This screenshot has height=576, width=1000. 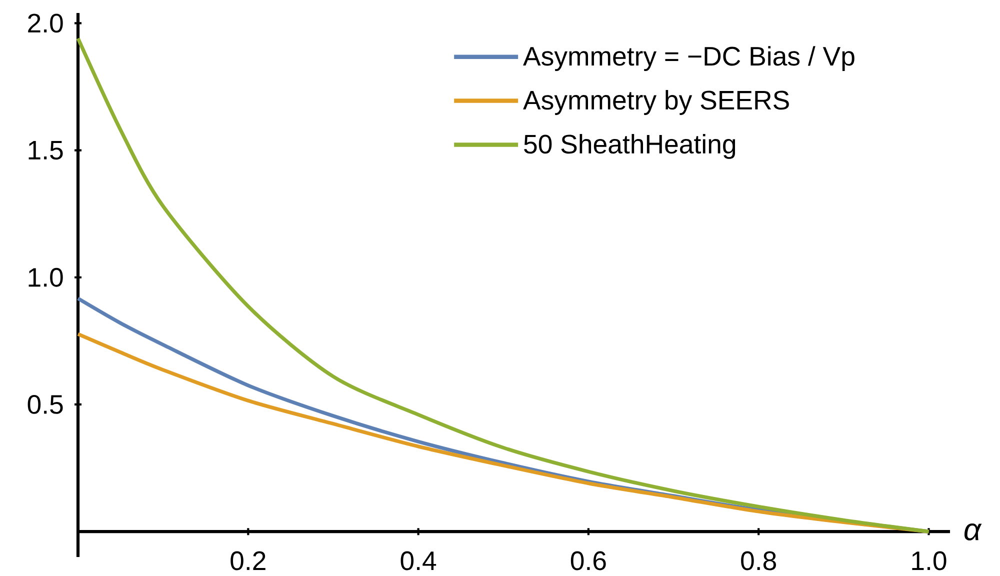 I want to click on y-tick-label: 1.5, so click(x=45, y=150).